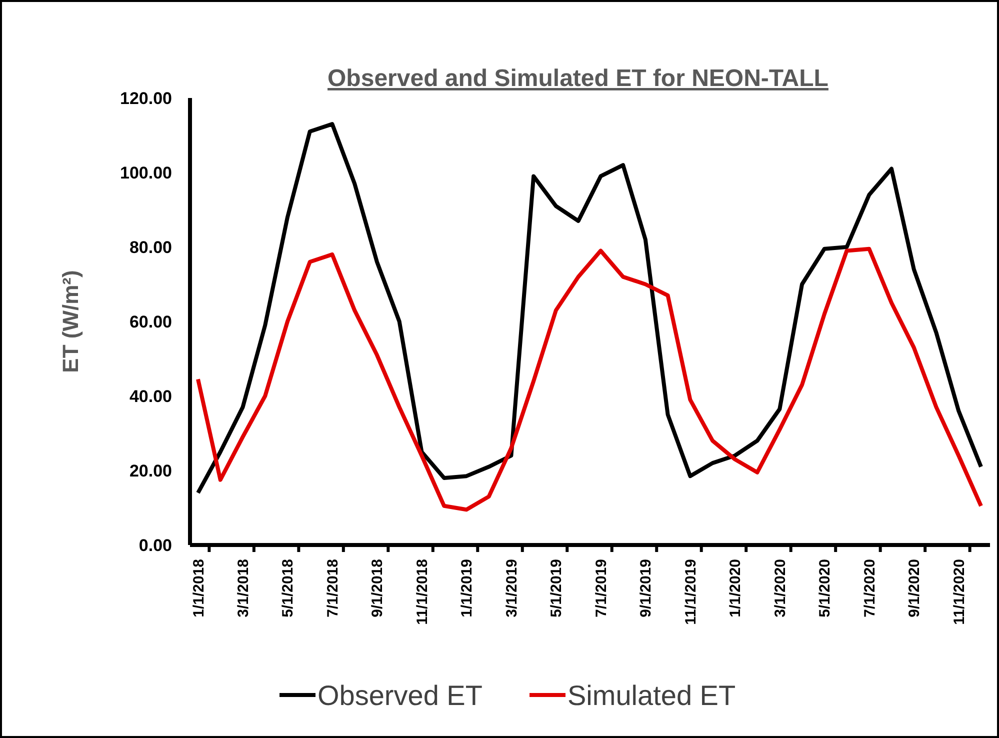 This screenshot has width=999, height=738. I want to click on x-tick-label: 1/1/2020, so click(735, 588).